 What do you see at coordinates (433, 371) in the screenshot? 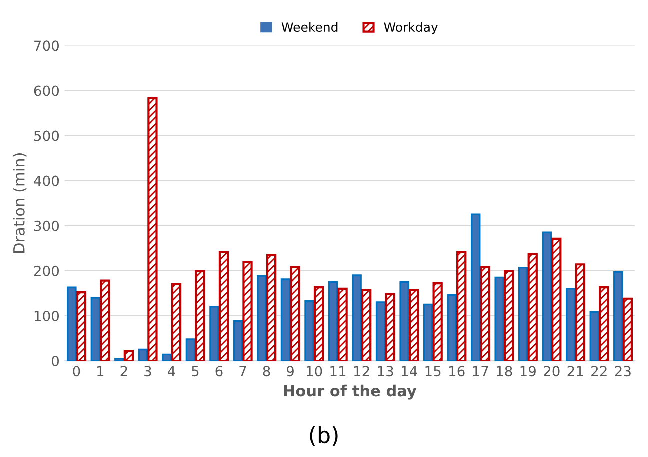
I see `x-tick-label: 15` at bounding box center [433, 371].